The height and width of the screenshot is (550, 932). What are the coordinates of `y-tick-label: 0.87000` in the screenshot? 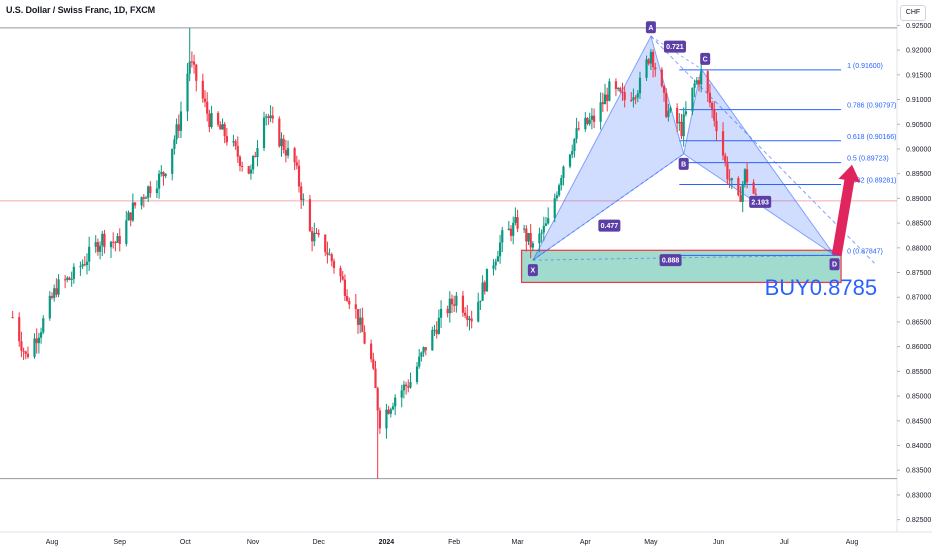 It's located at (918, 298).